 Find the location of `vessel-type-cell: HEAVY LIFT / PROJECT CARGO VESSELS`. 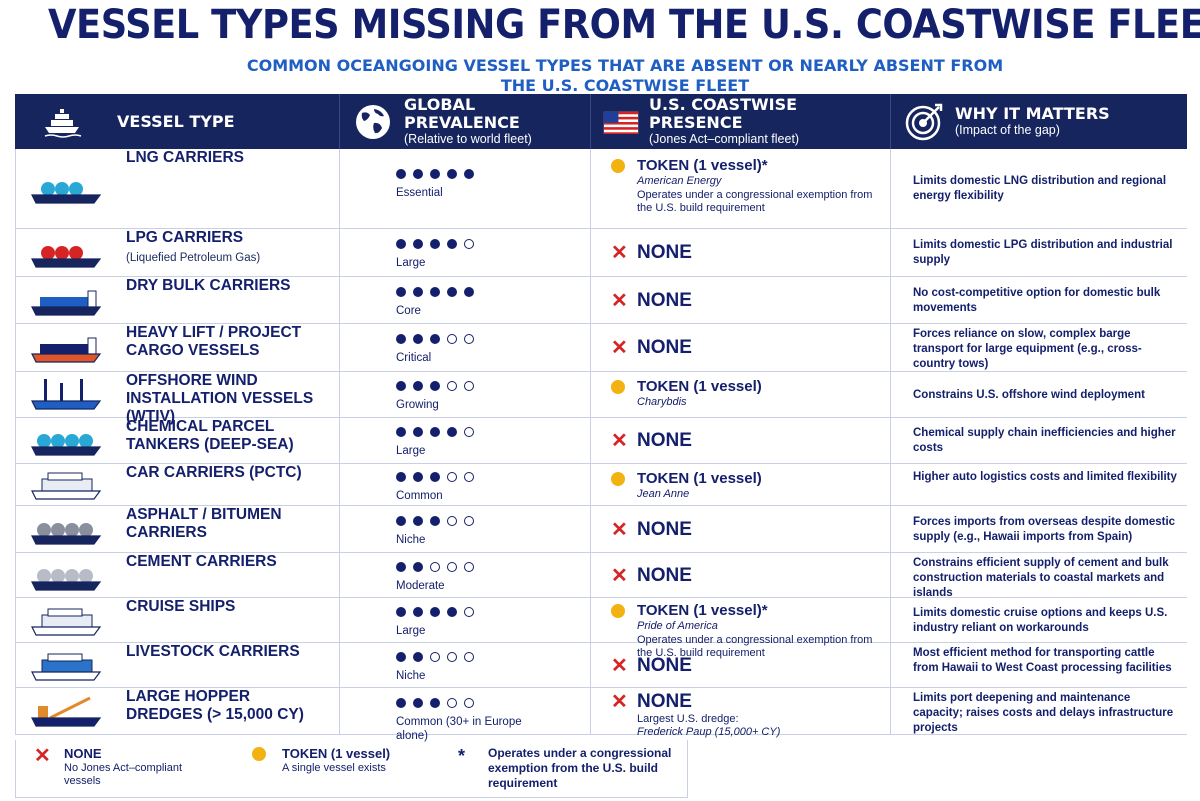

vessel-type-cell: HEAVY LIFT / PROJECT CARGO VESSELS is located at coordinates (177, 347).